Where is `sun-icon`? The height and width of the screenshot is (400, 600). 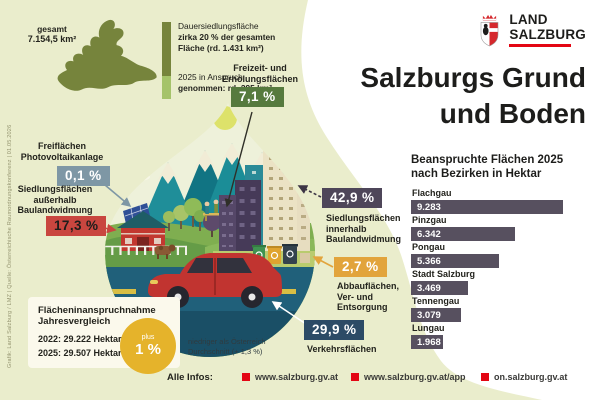
sun-icon is located at coordinates (225, 118).